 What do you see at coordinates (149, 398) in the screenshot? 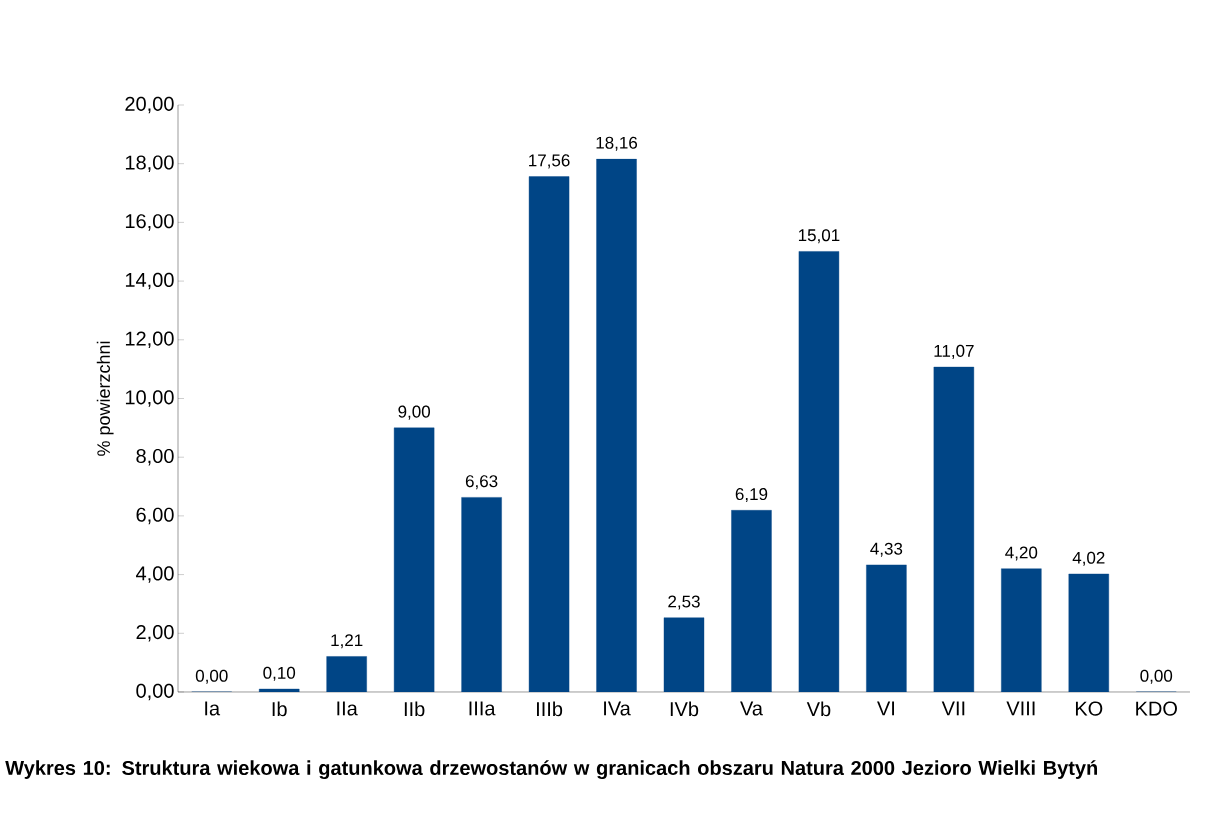
I see `y-tick-label: 10,00` at bounding box center [149, 398].